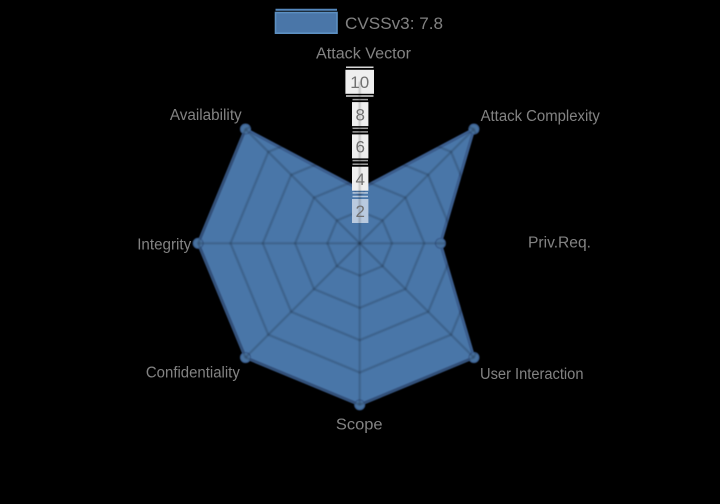 This screenshot has width=720, height=504. Describe the element at coordinates (359, 211) in the screenshot. I see `svg-text: 2` at that location.